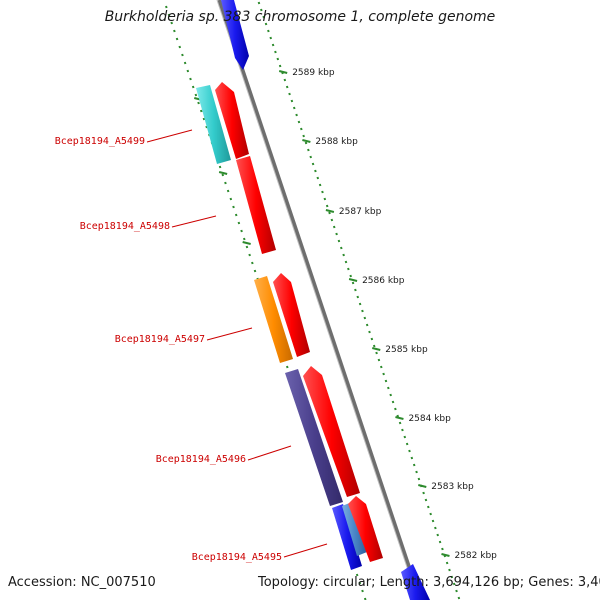 The height and width of the screenshot is (600, 600). I want to click on scale-label: 2584 kbp, so click(429, 419).